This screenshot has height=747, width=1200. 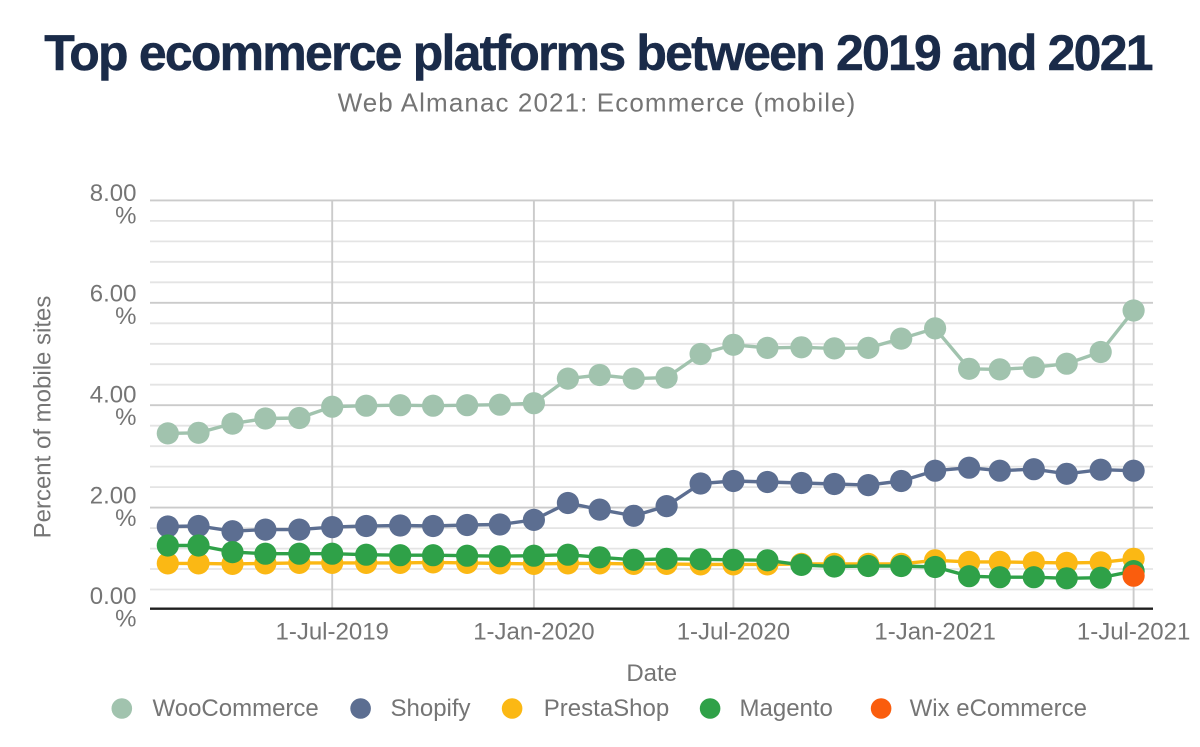 I want to click on svg-text: WooCommerce, so click(x=236, y=708).